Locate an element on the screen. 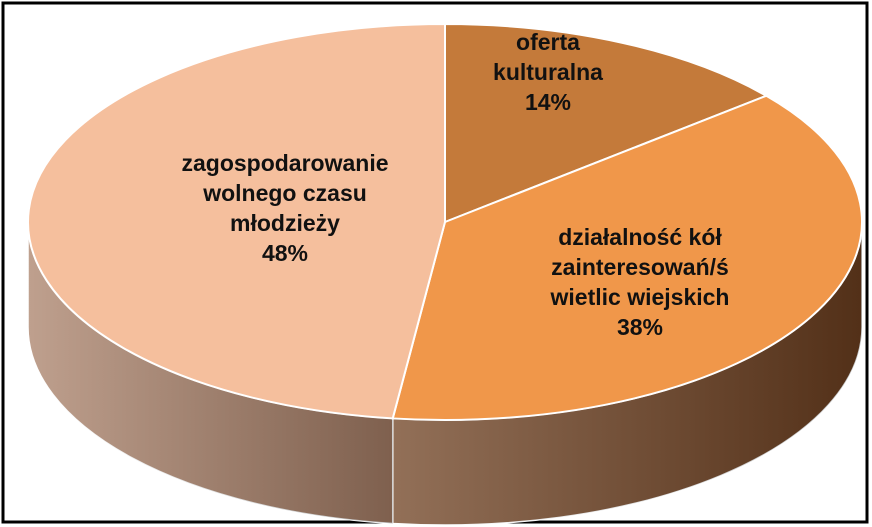  slice-value: 48% is located at coordinates (285, 253).